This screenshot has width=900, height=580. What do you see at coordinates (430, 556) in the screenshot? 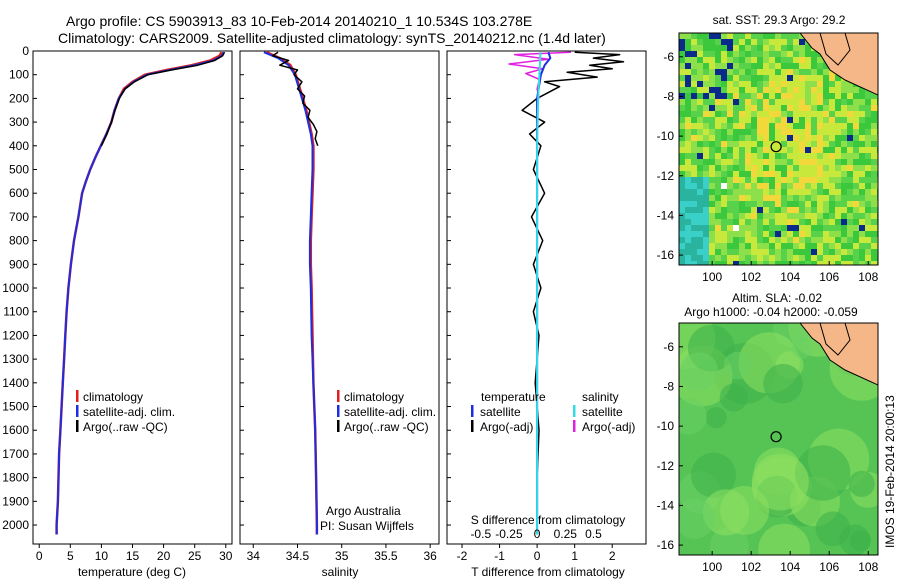
I see `salinity-tick-label: 36` at bounding box center [430, 556].